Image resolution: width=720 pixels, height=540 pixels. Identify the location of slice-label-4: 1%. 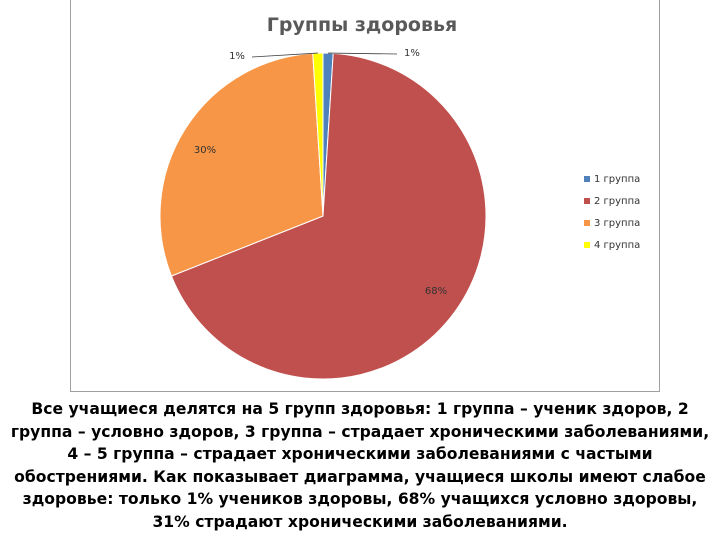
(237, 56).